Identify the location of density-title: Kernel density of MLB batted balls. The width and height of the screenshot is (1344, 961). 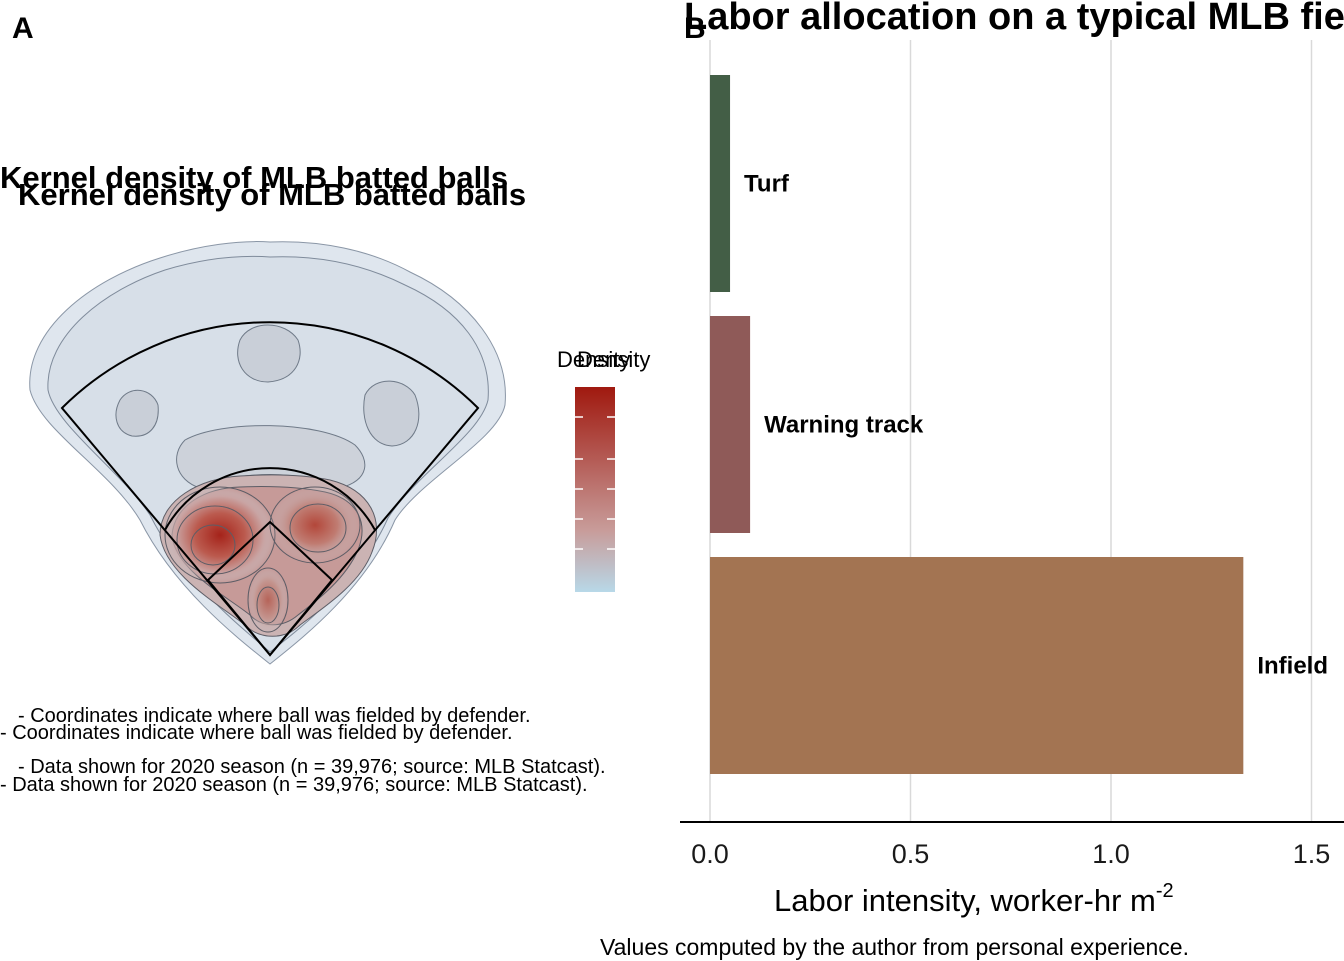
(254, 177).